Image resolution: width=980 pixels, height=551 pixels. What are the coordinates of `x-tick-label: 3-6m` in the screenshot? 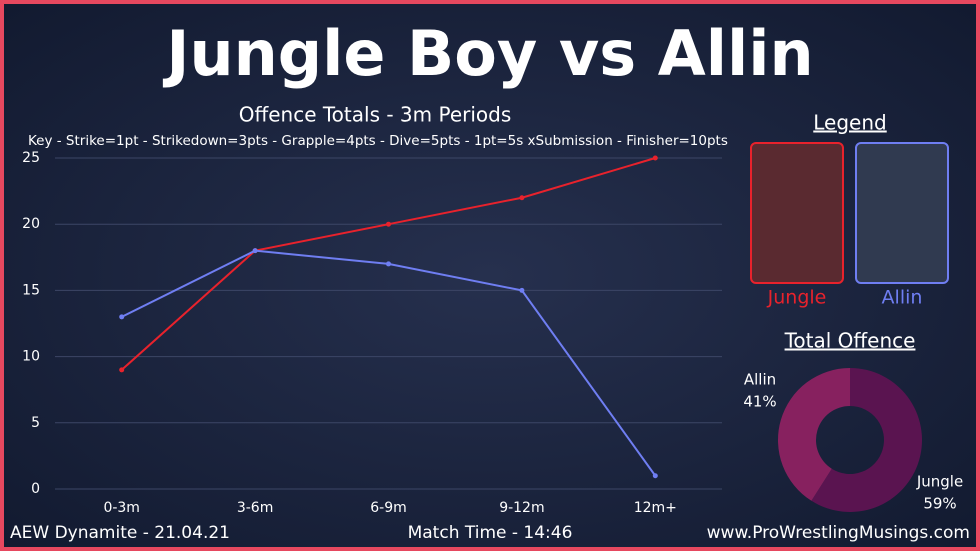 It's located at (255, 508).